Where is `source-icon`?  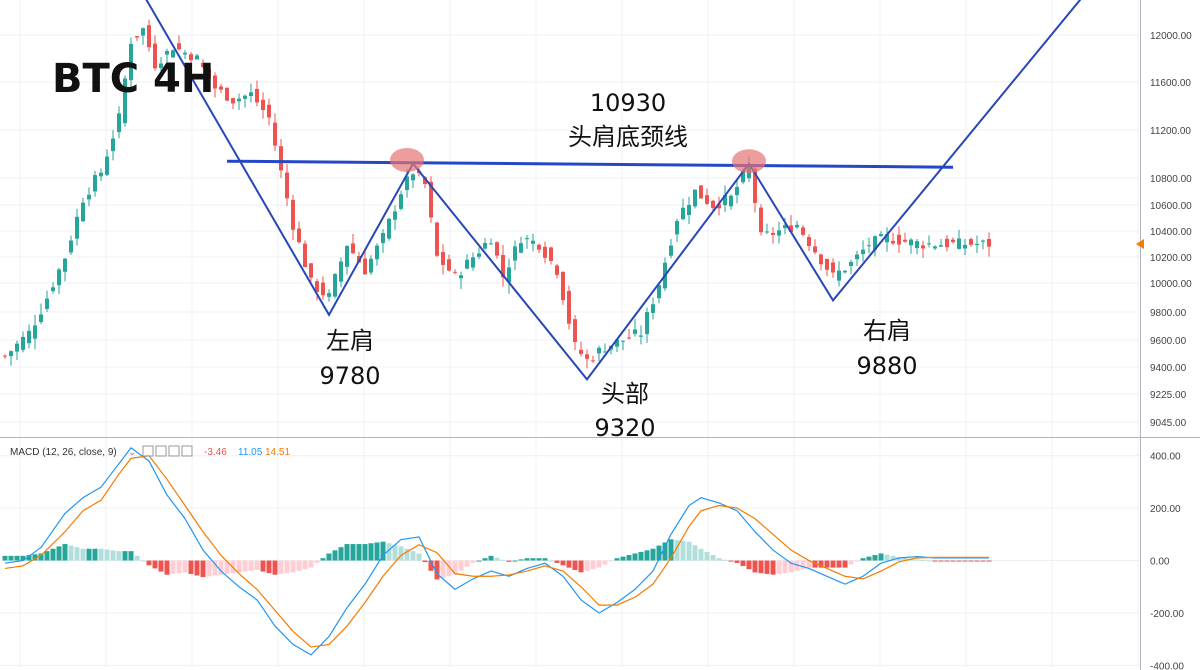
source-icon is located at coordinates (174, 451).